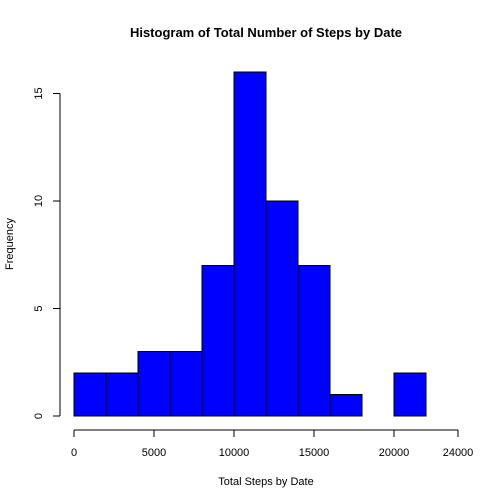  What do you see at coordinates (39, 416) in the screenshot?
I see `y-tick-label: 0` at bounding box center [39, 416].